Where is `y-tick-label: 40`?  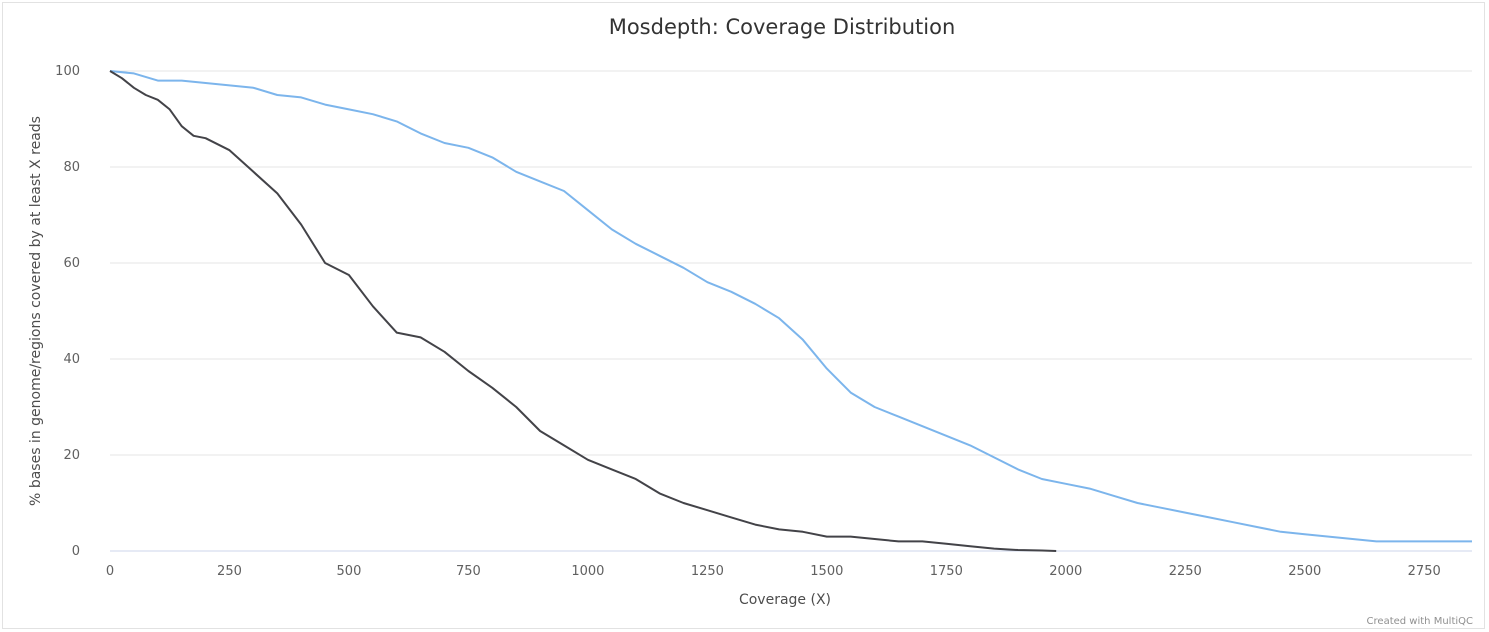
y-tick-label: 40 is located at coordinates (71, 359).